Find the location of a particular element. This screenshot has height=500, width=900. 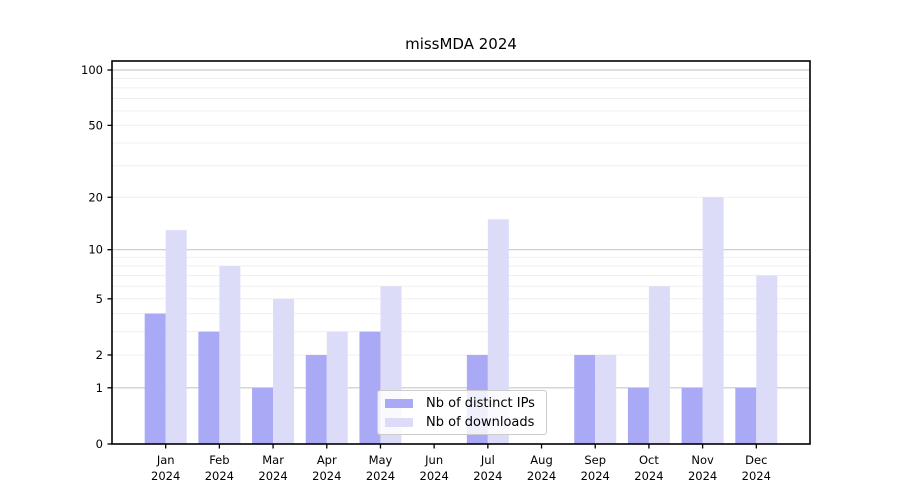

bar-downloads-nov is located at coordinates (713, 320).